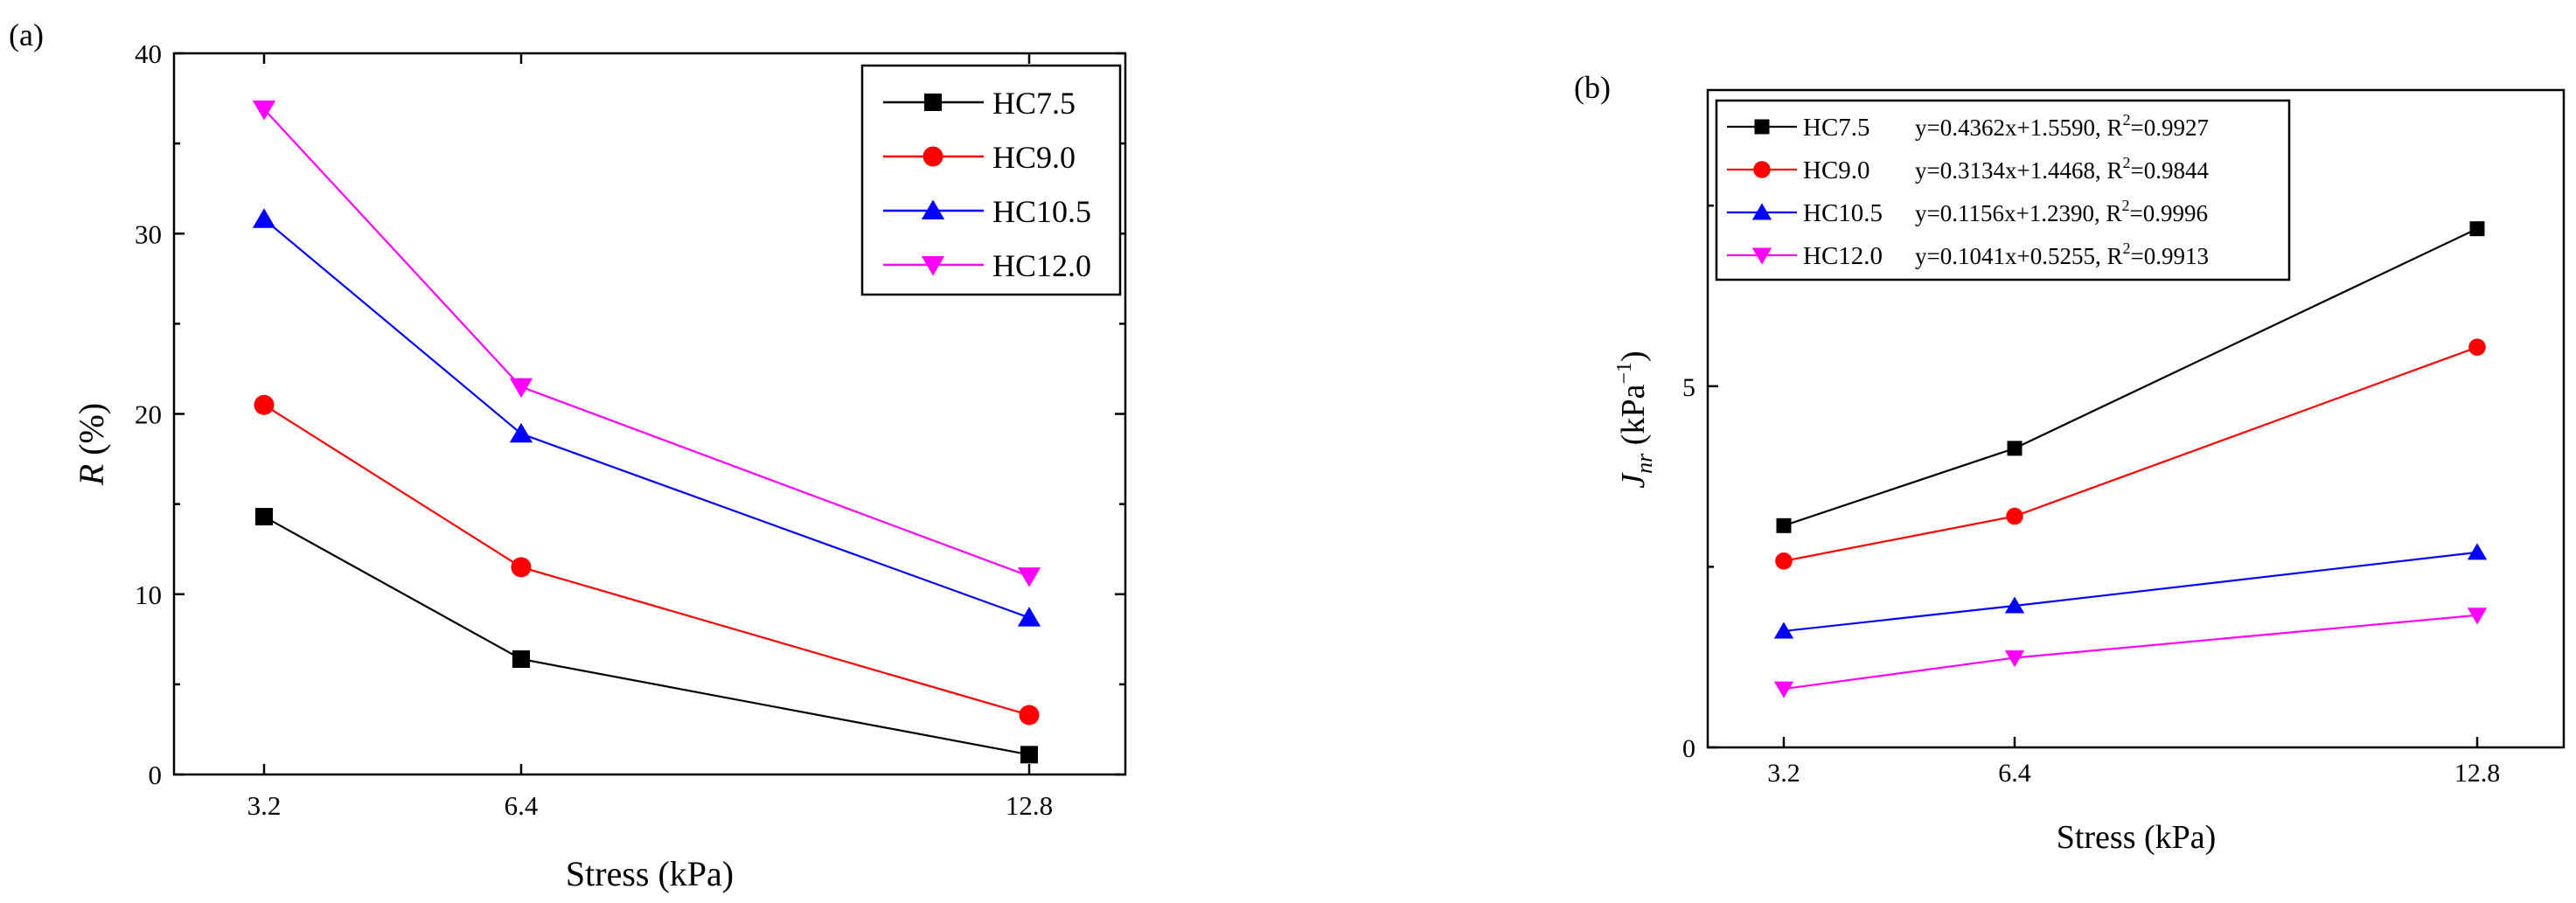 The image size is (2576, 903). What do you see at coordinates (933, 209) in the screenshot?
I see `legend-marker-a-HC10.5` at bounding box center [933, 209].